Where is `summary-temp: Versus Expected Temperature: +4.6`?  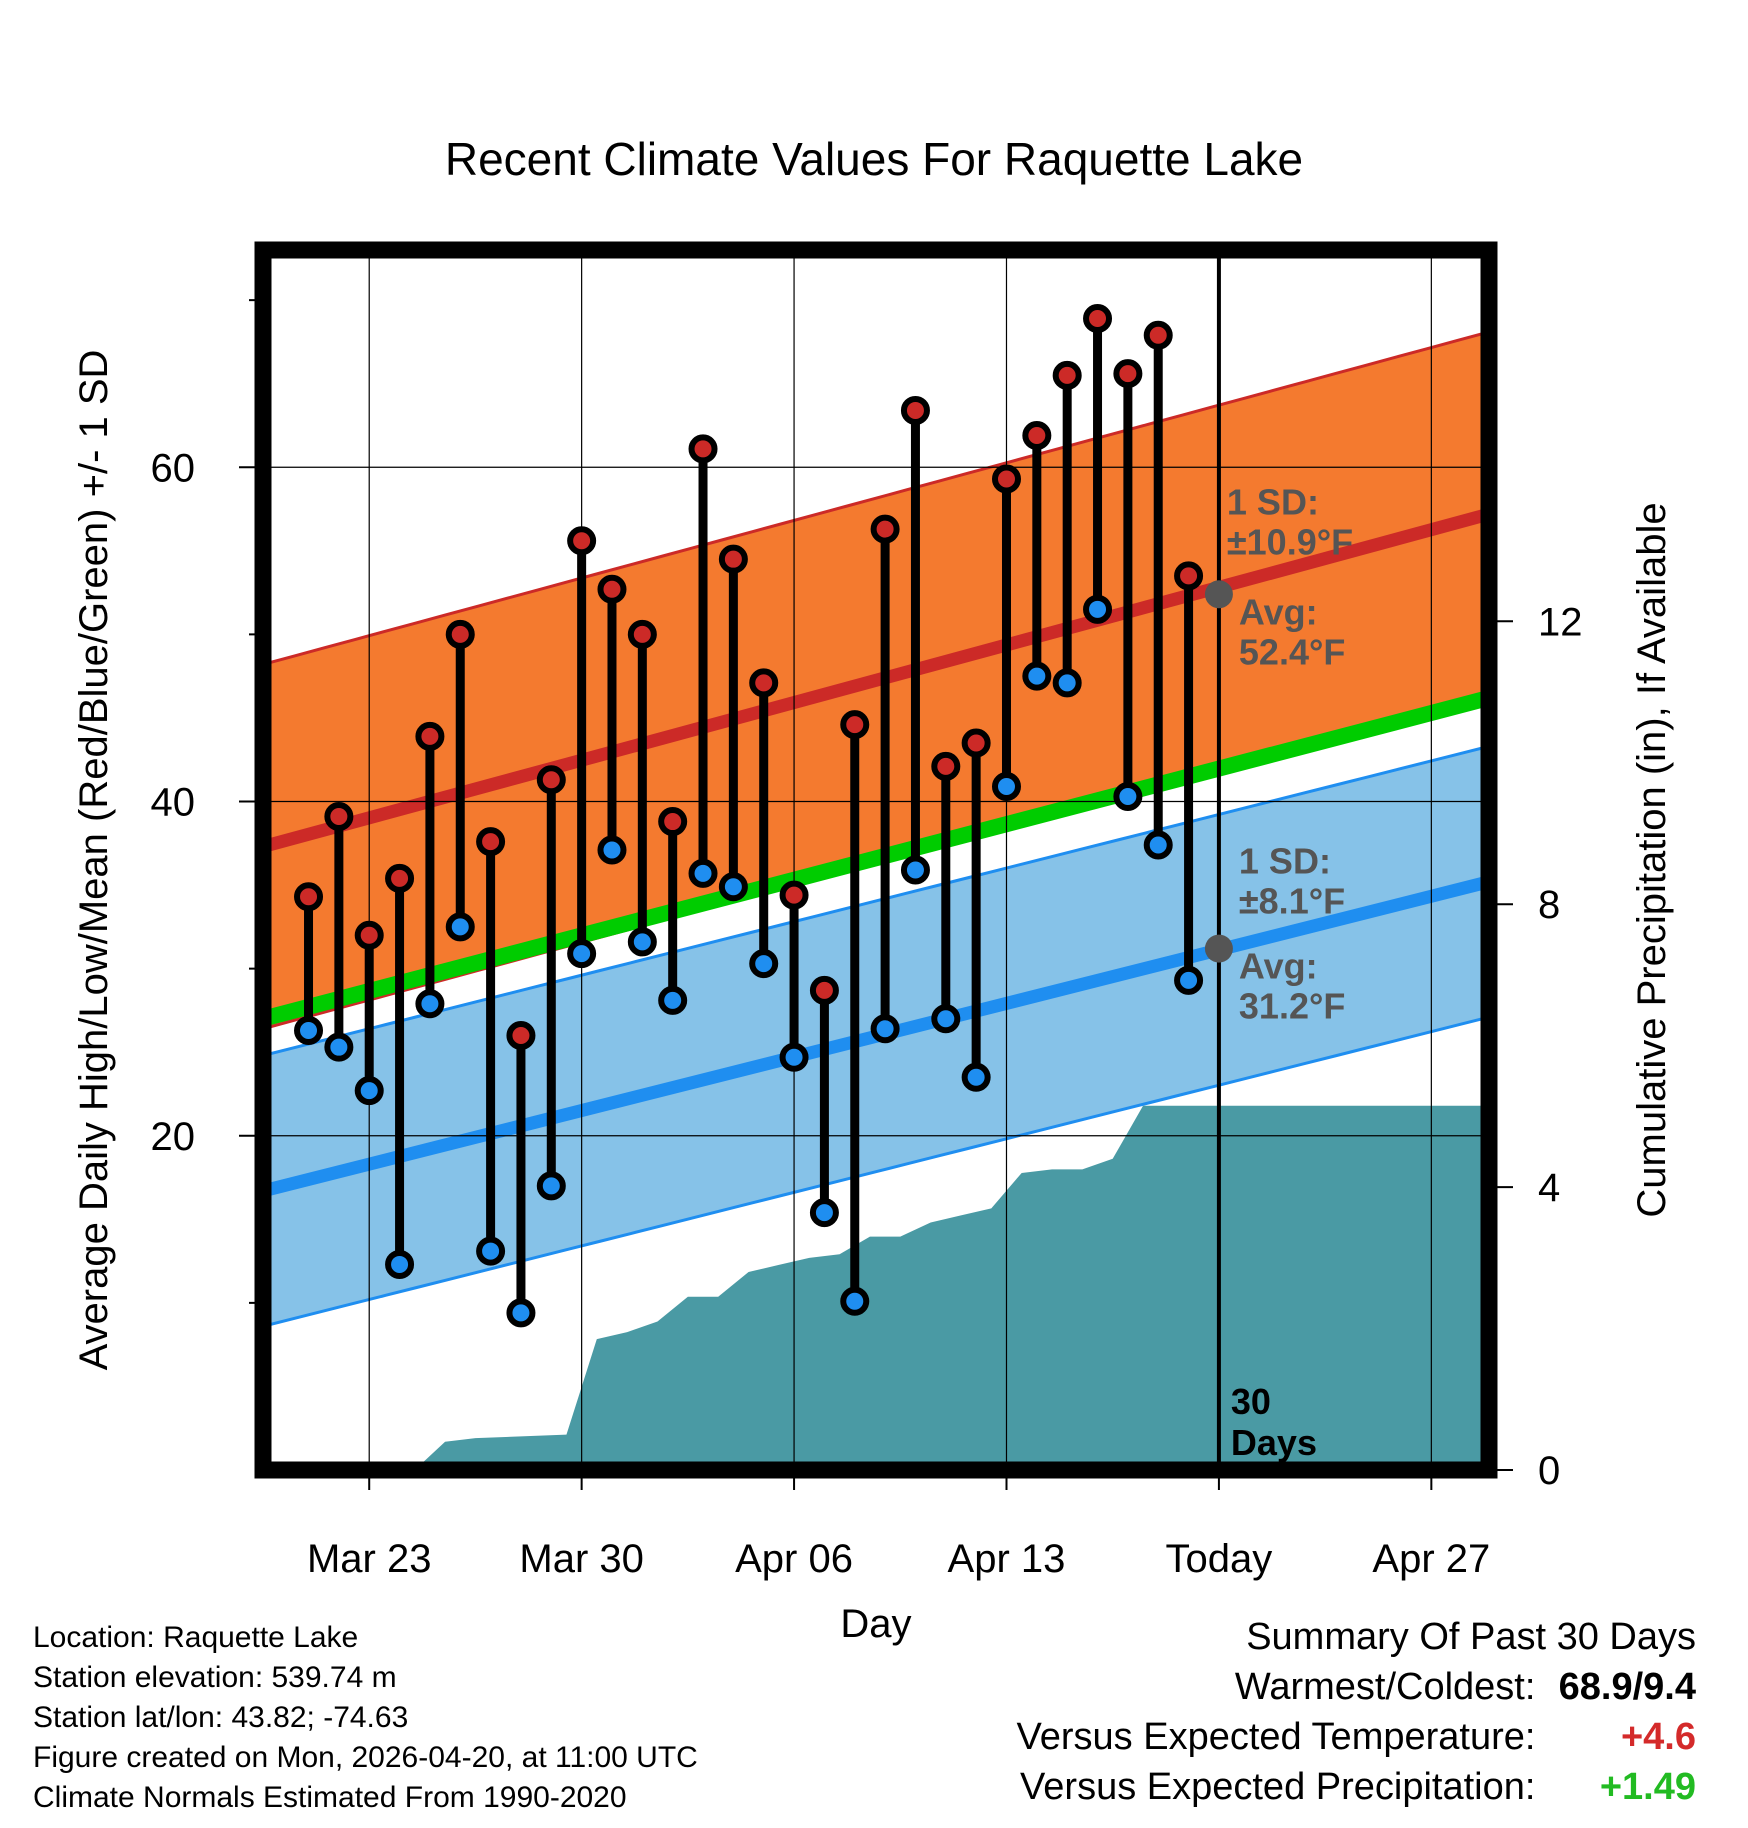
summary-temp: Versus Expected Temperature: +4.6 is located at coordinates (1356, 1737).